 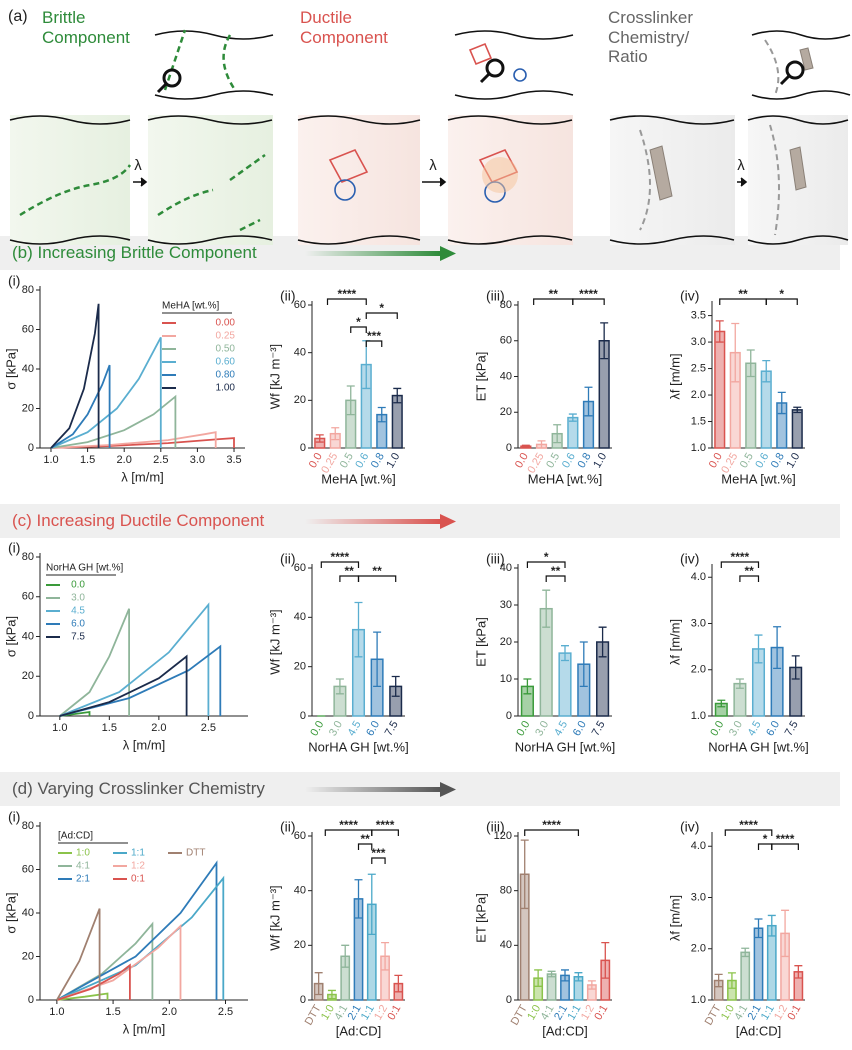 What do you see at coordinates (208, 728) in the screenshot?
I see `x-tick-label: 2.5` at bounding box center [208, 728].